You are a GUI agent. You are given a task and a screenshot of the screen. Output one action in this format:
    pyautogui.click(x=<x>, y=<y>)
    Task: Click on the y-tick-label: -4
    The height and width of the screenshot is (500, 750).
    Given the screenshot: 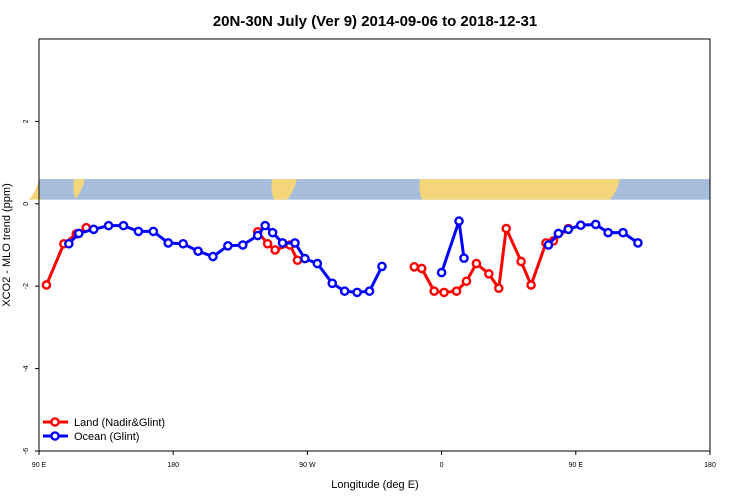 What is the action you would take?
    pyautogui.click(x=26, y=368)
    